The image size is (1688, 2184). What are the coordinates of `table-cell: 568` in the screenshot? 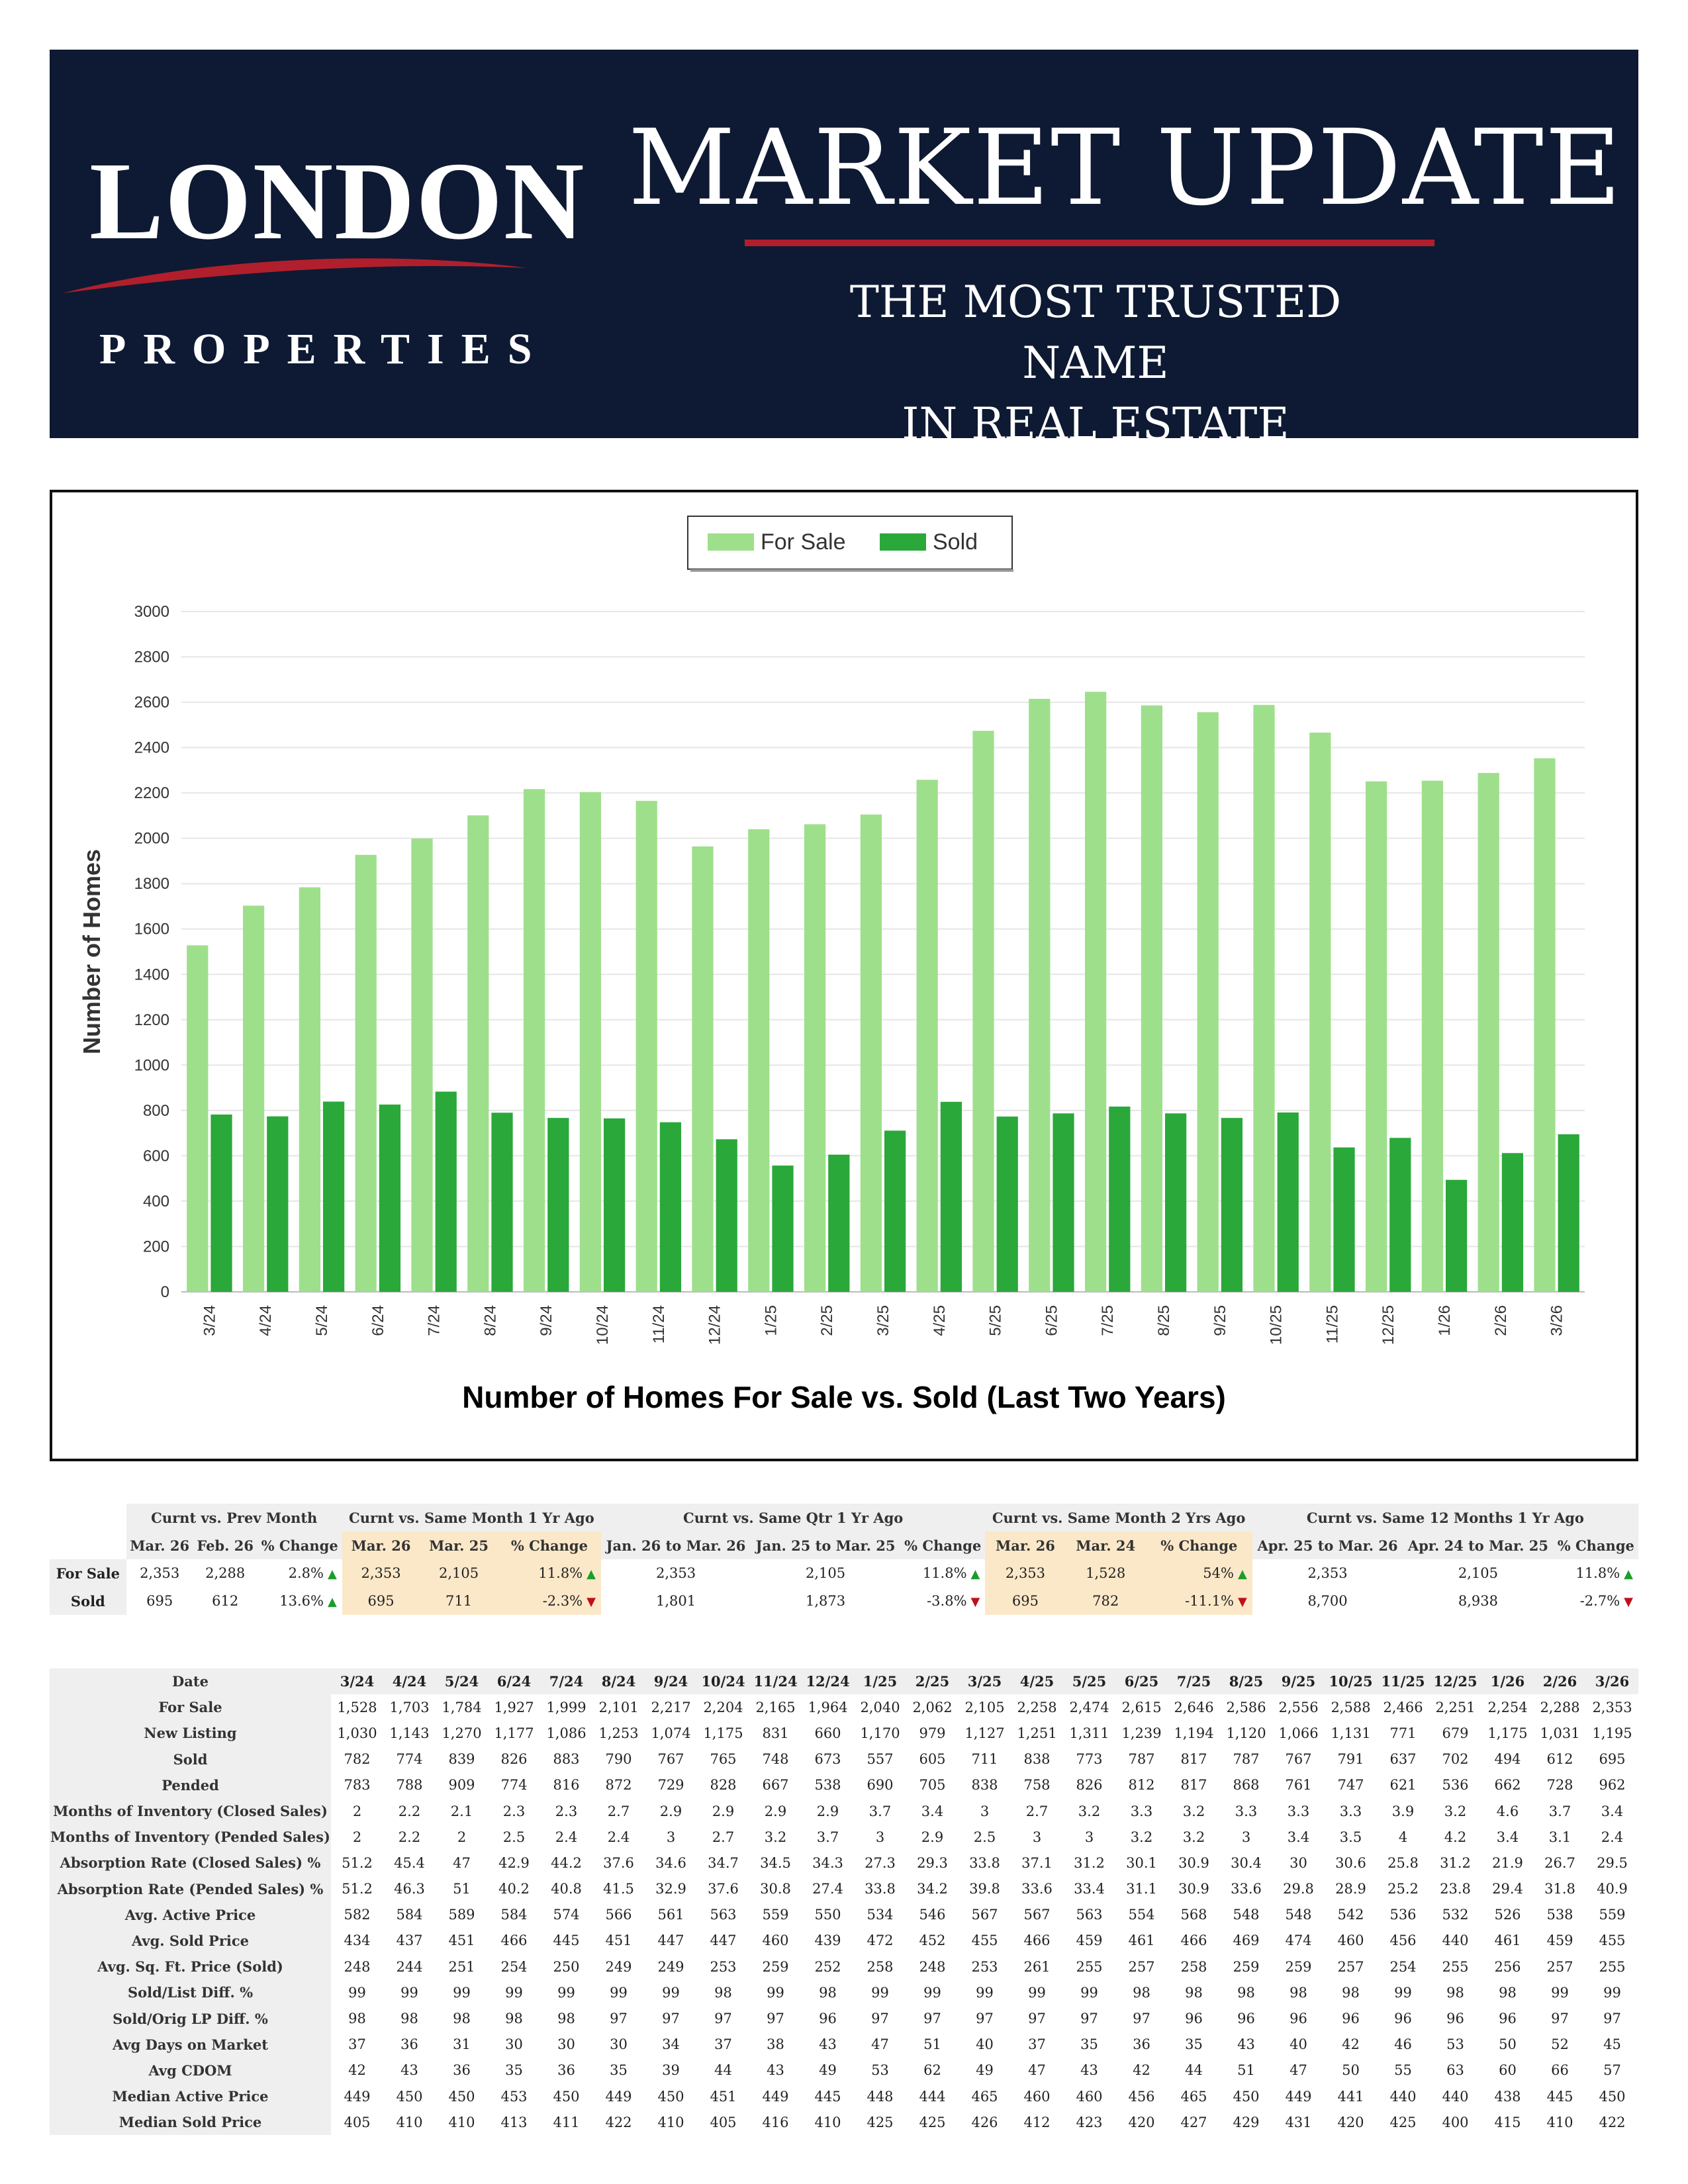 It's located at (1193, 1915).